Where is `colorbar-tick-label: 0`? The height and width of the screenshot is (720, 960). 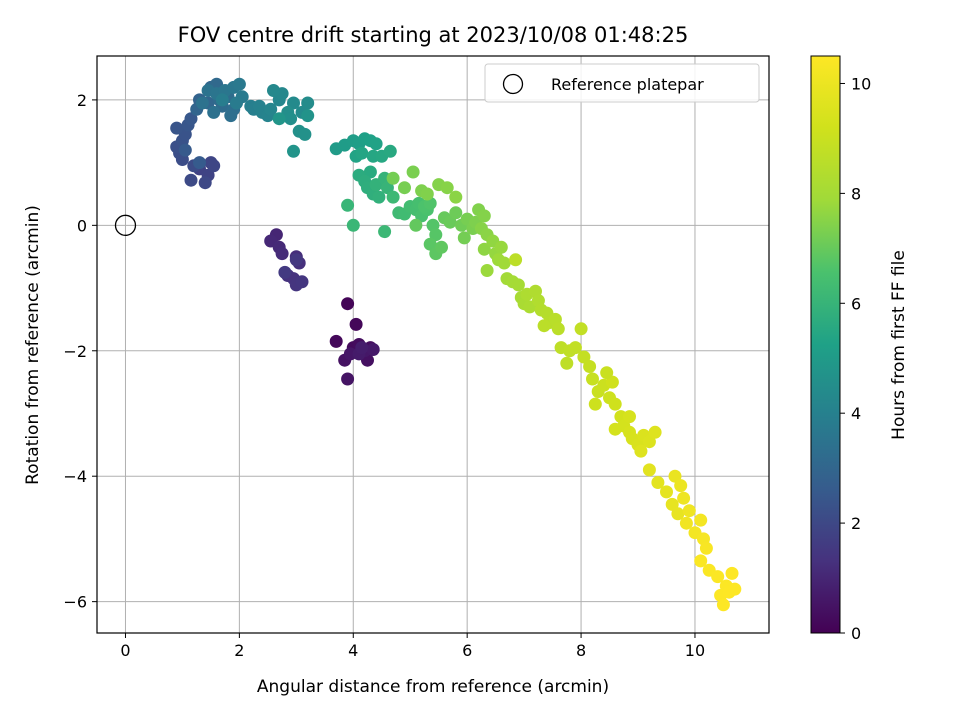
colorbar-tick-label: 0 is located at coordinates (856, 633).